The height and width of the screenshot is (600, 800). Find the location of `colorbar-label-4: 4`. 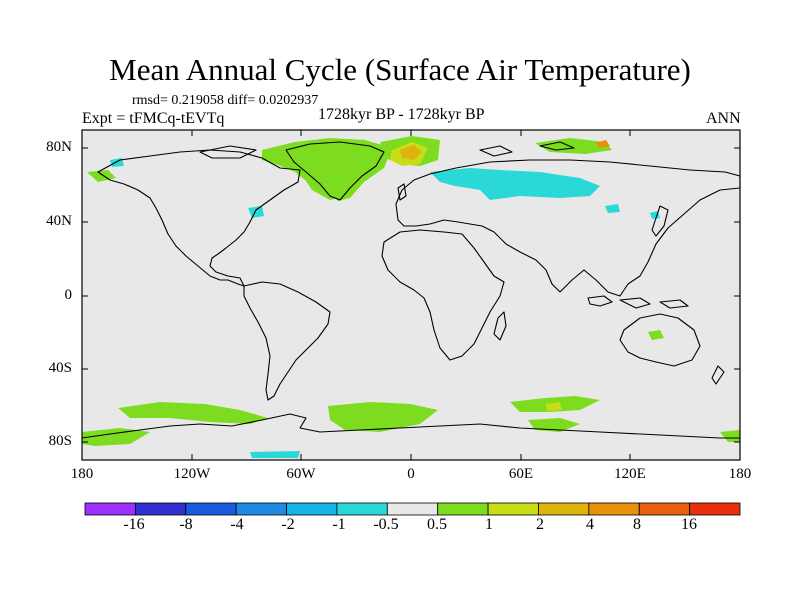

colorbar-label-4: 4 is located at coordinates (590, 524).